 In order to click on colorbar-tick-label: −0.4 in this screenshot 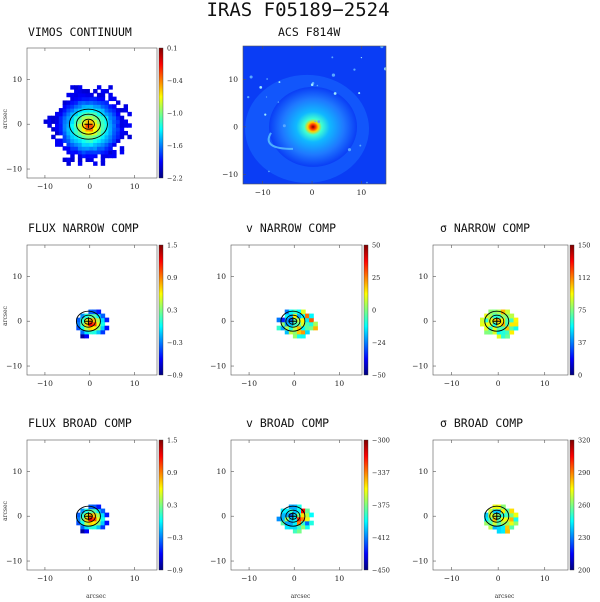, I will do `click(175, 81)`.